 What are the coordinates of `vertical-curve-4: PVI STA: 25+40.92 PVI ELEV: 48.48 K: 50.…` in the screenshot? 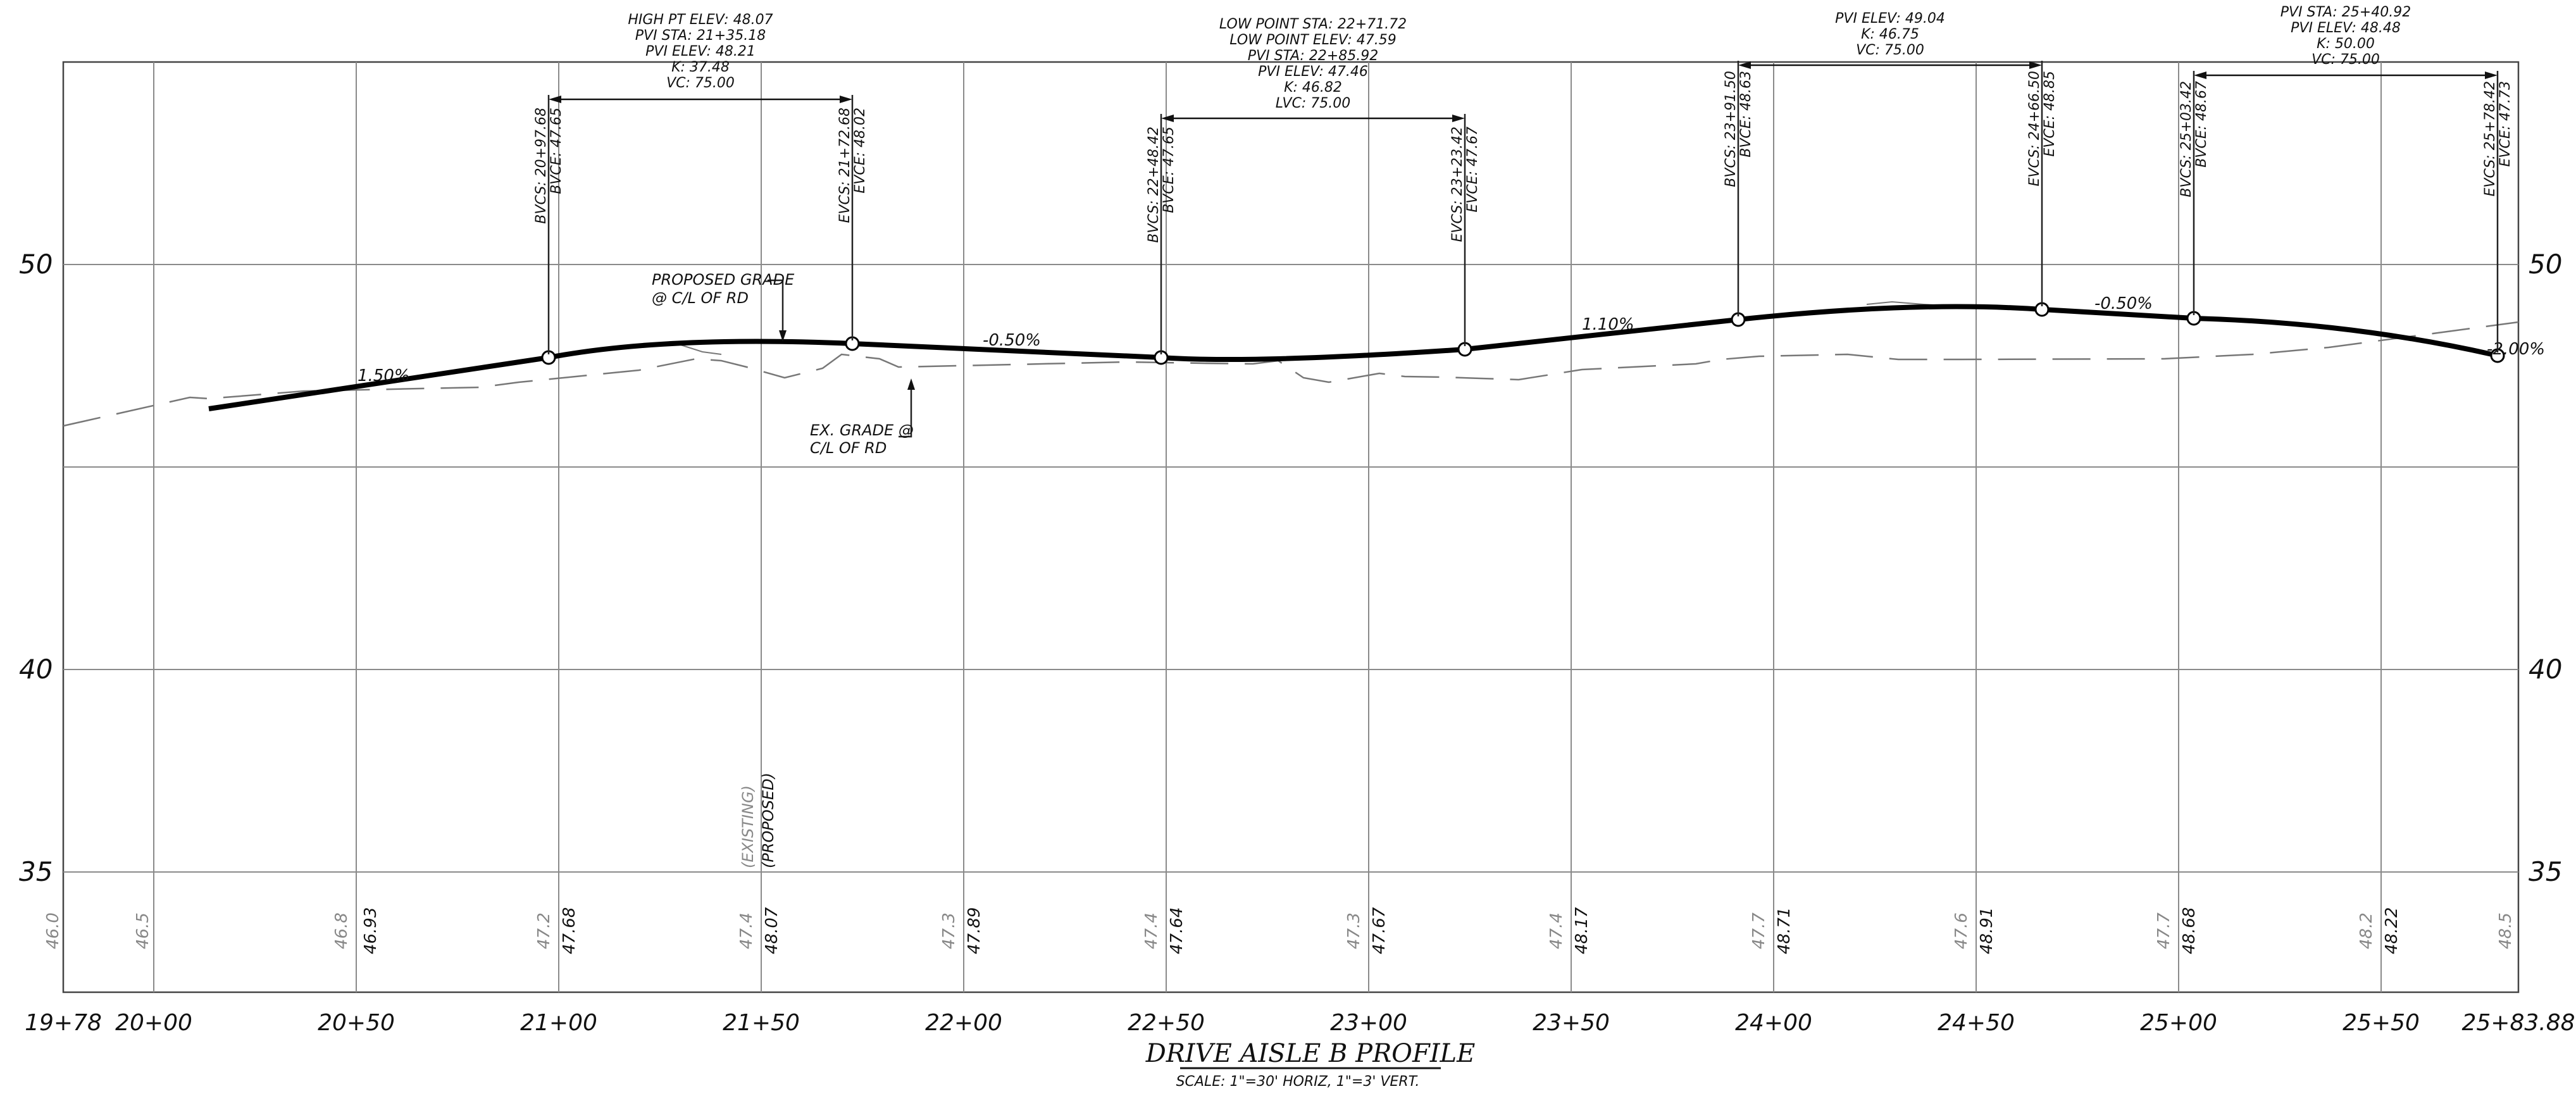 It's located at (2346, 178).